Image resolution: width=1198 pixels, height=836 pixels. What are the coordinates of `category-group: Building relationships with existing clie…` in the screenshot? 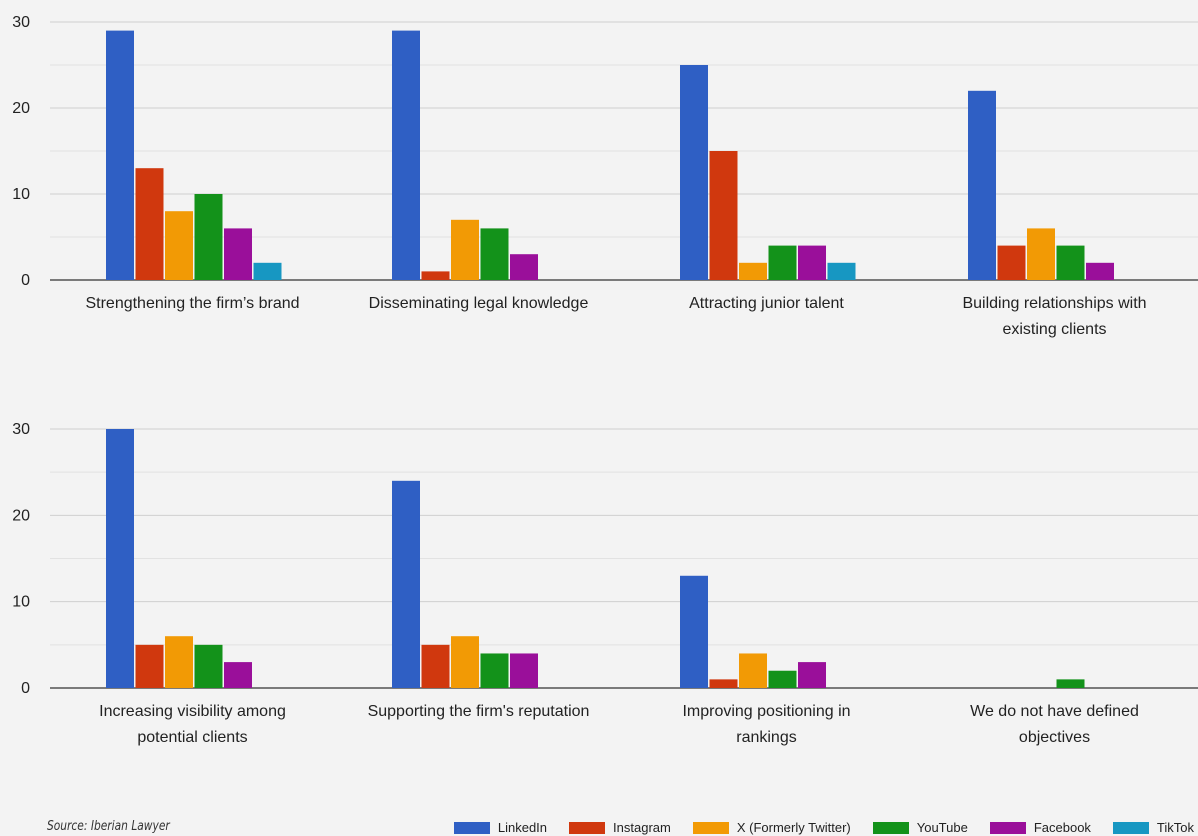 It's located at (1054, 214).